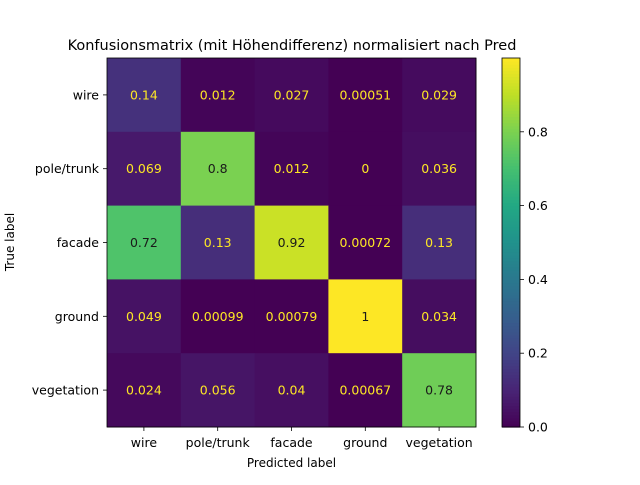  What do you see at coordinates (218, 316) in the screenshot?
I see `cell-value-label: 0.00099` at bounding box center [218, 316].